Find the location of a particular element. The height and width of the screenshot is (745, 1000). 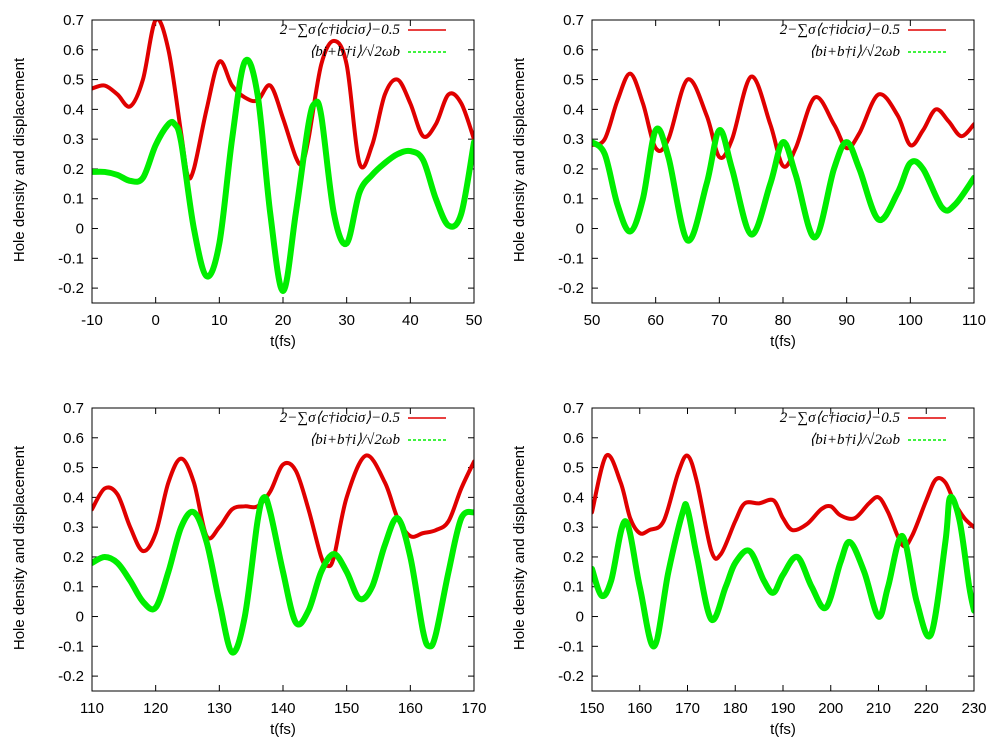

x-tick-label: 130 is located at coordinates (219, 708).